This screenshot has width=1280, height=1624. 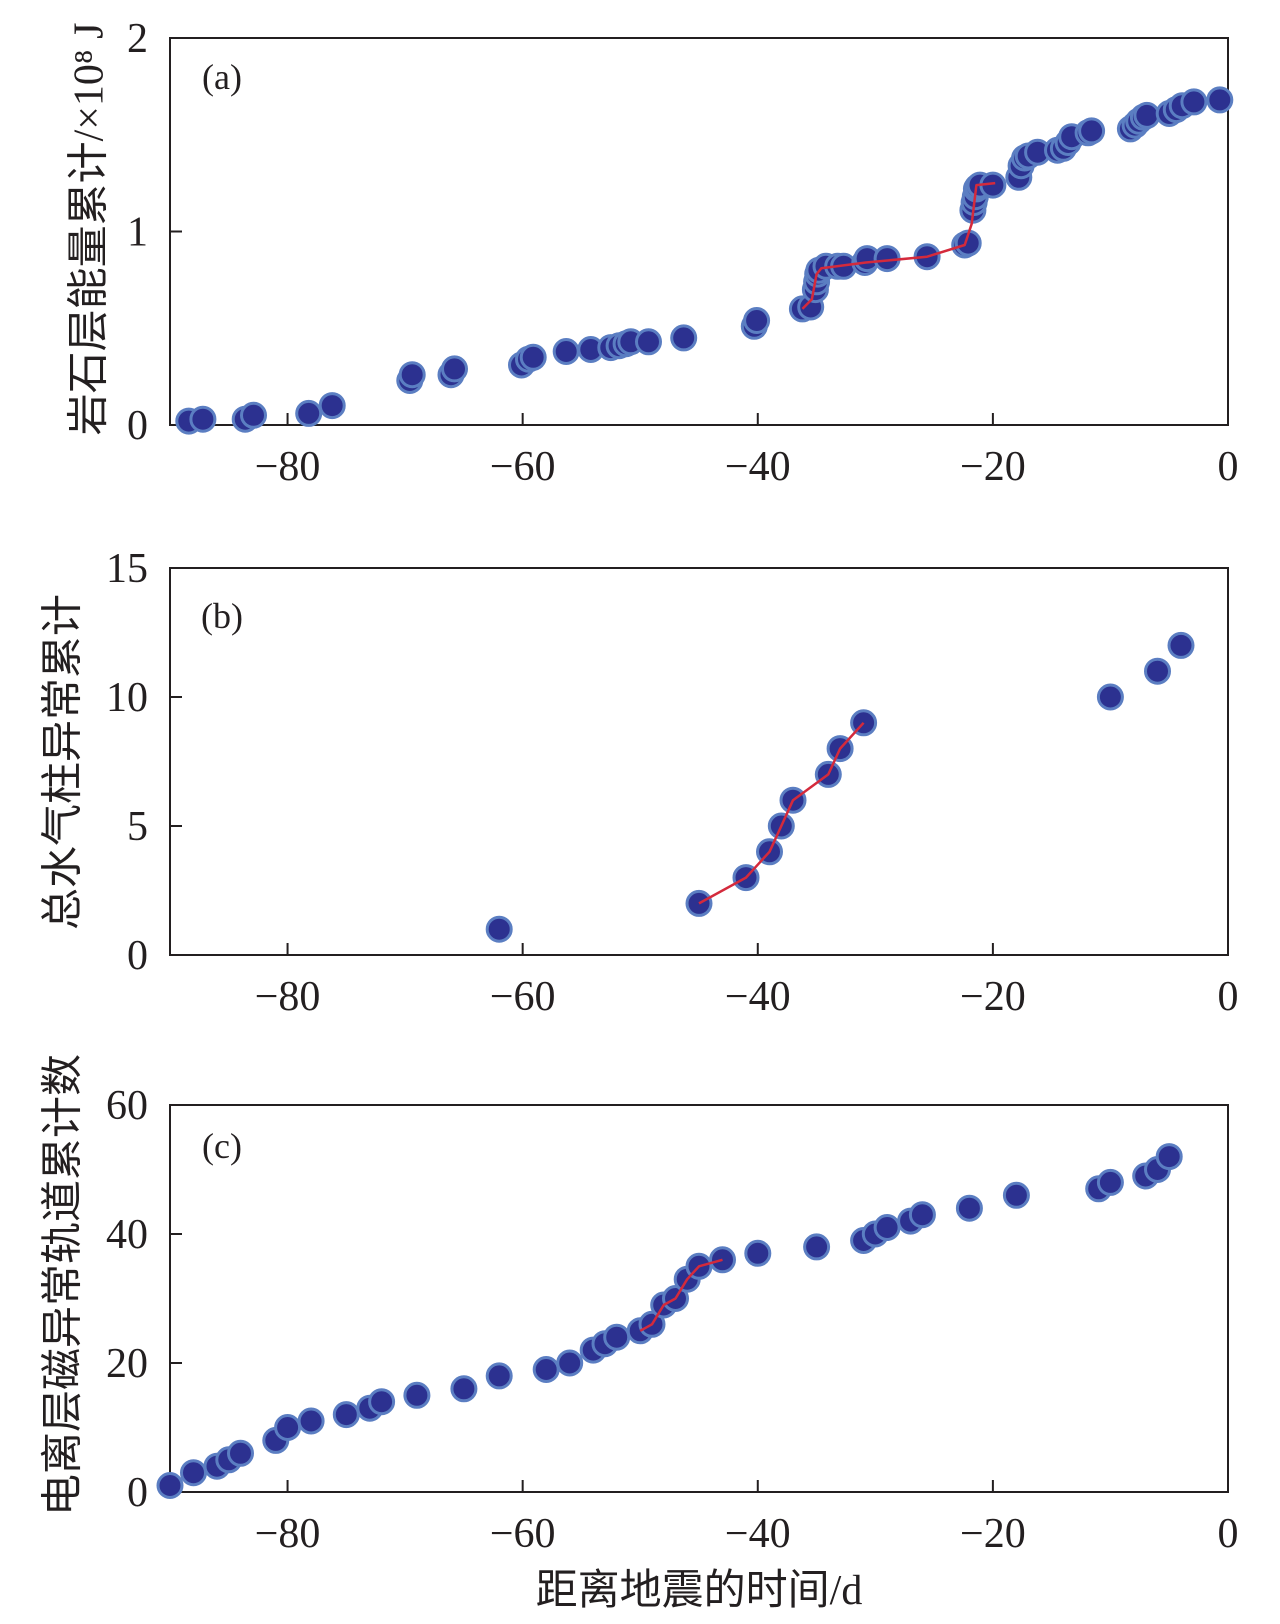 I want to click on y-tick-label: 20, so click(x=127, y=1364).